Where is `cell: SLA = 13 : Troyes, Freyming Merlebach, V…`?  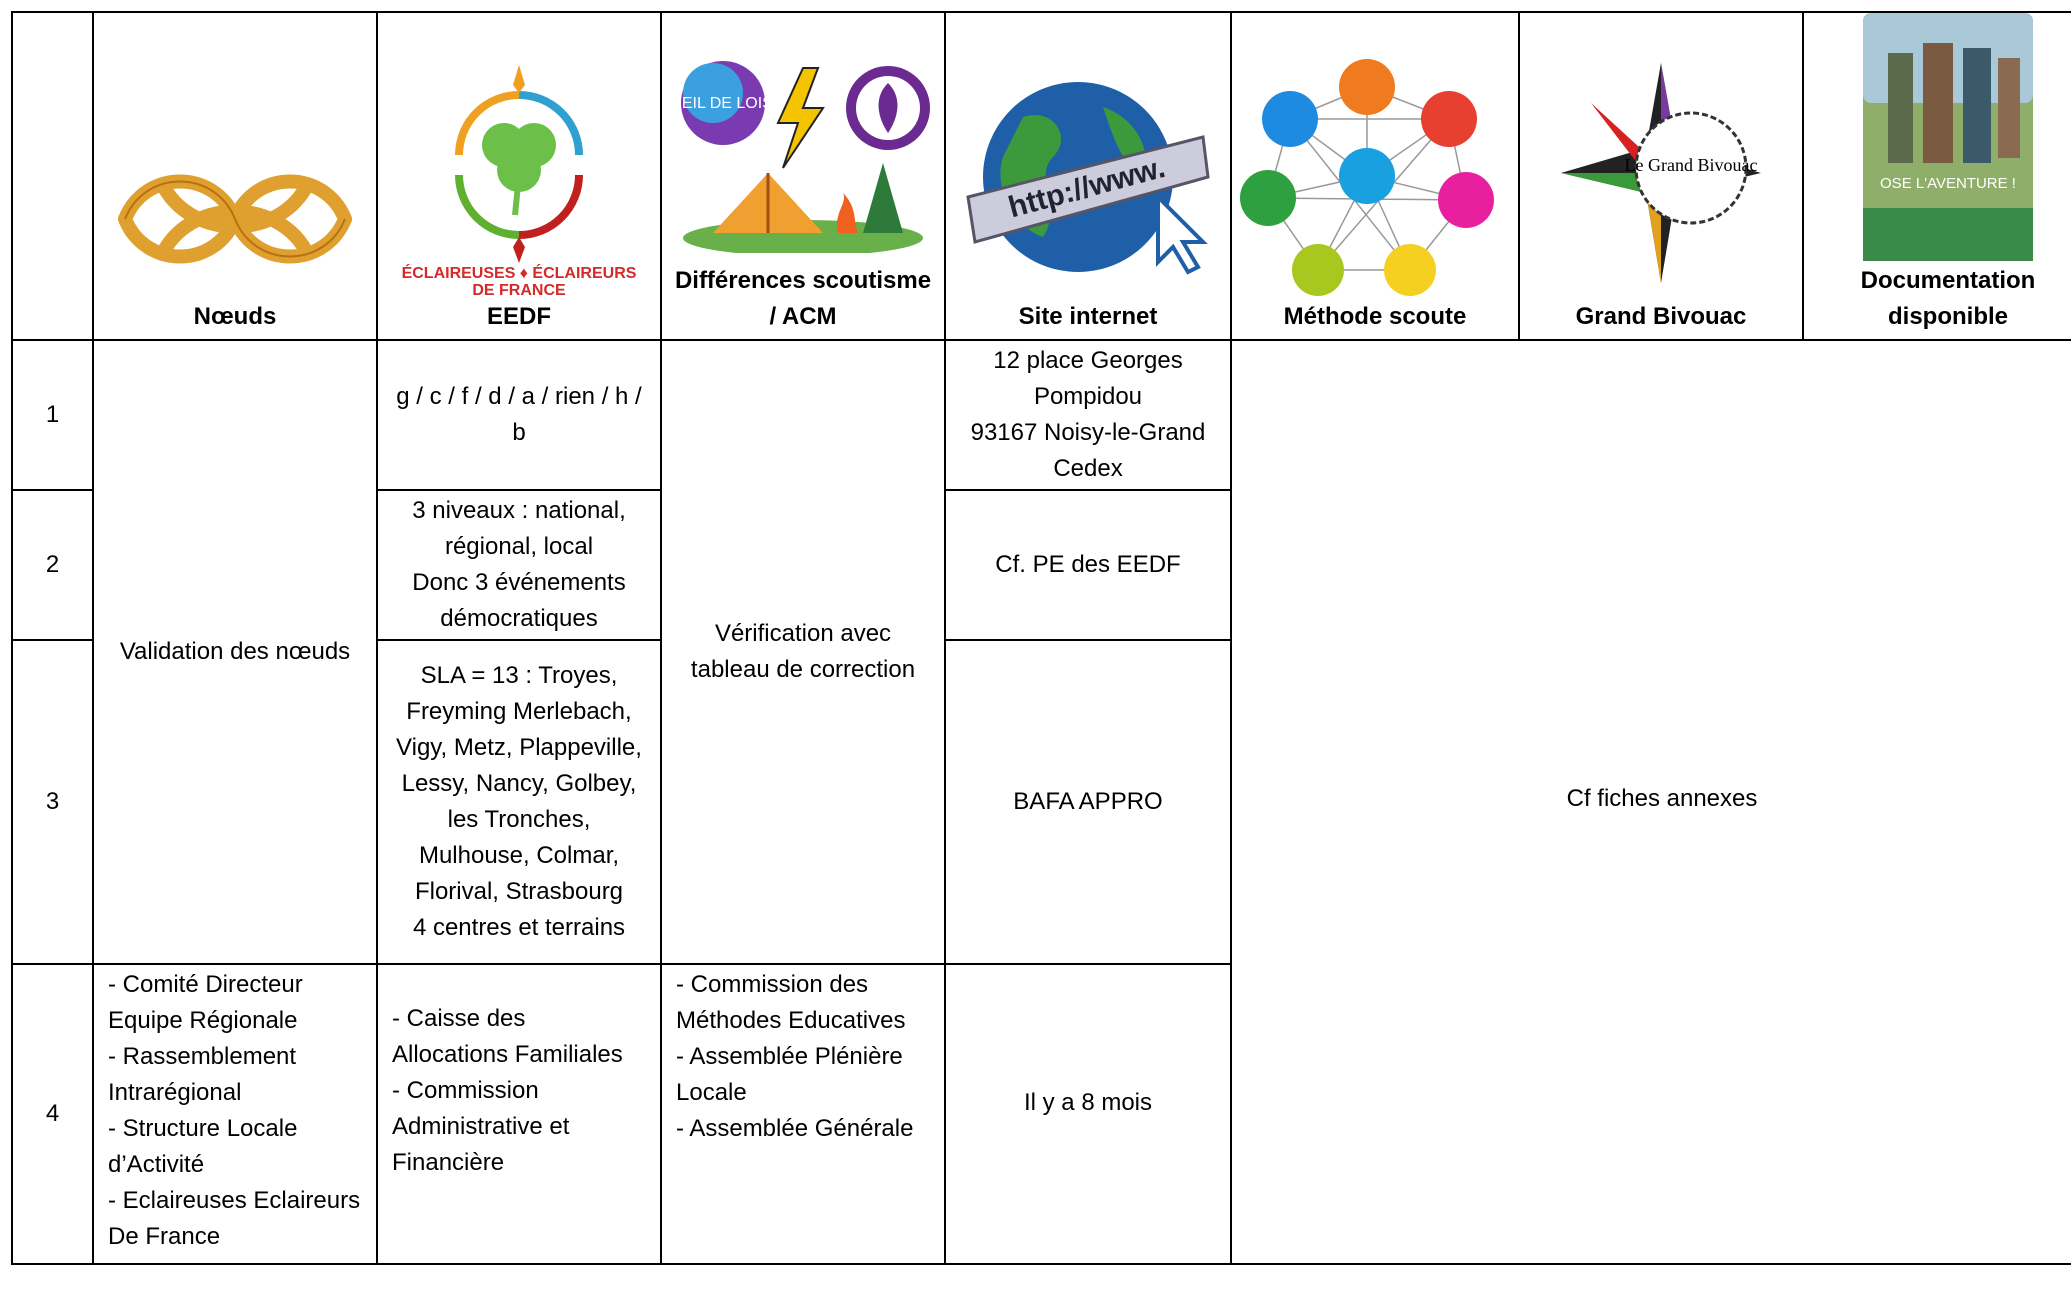
cell: SLA = 13 : Troyes, Freyming Merlebach, V… is located at coordinates (519, 802).